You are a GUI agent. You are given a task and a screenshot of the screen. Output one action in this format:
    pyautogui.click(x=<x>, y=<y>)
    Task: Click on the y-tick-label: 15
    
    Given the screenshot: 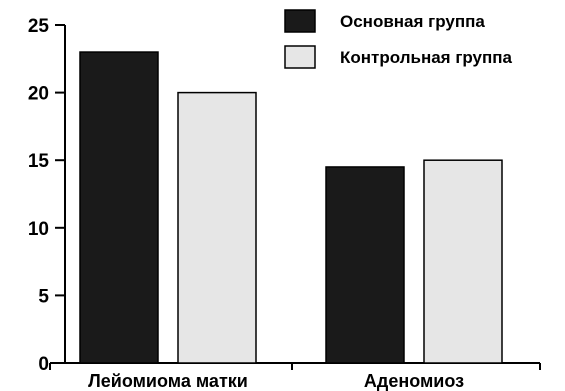 What is the action you would take?
    pyautogui.click(x=39, y=161)
    